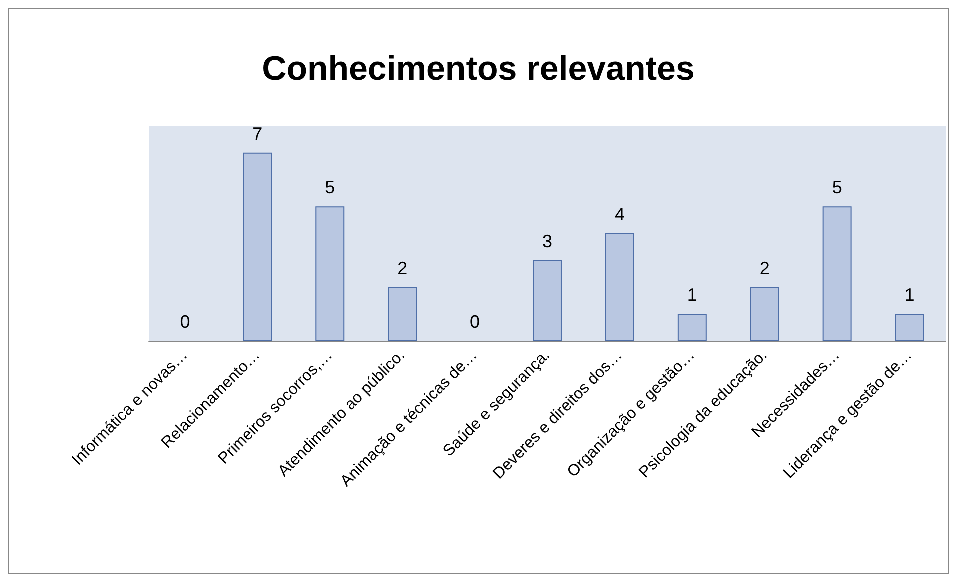 The width and height of the screenshot is (957, 582). Describe the element at coordinates (257, 134) in the screenshot. I see `data-label: 7` at that location.